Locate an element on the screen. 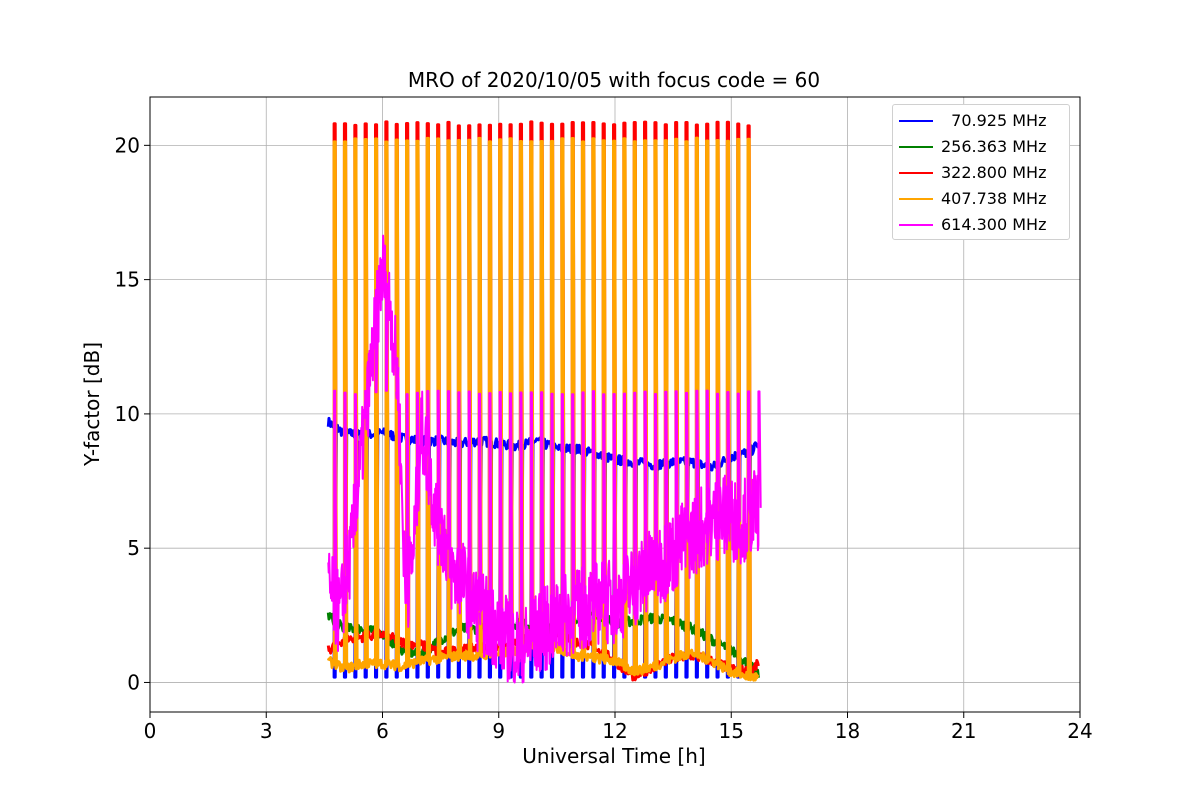  x-tick-label: 6 is located at coordinates (382, 731).